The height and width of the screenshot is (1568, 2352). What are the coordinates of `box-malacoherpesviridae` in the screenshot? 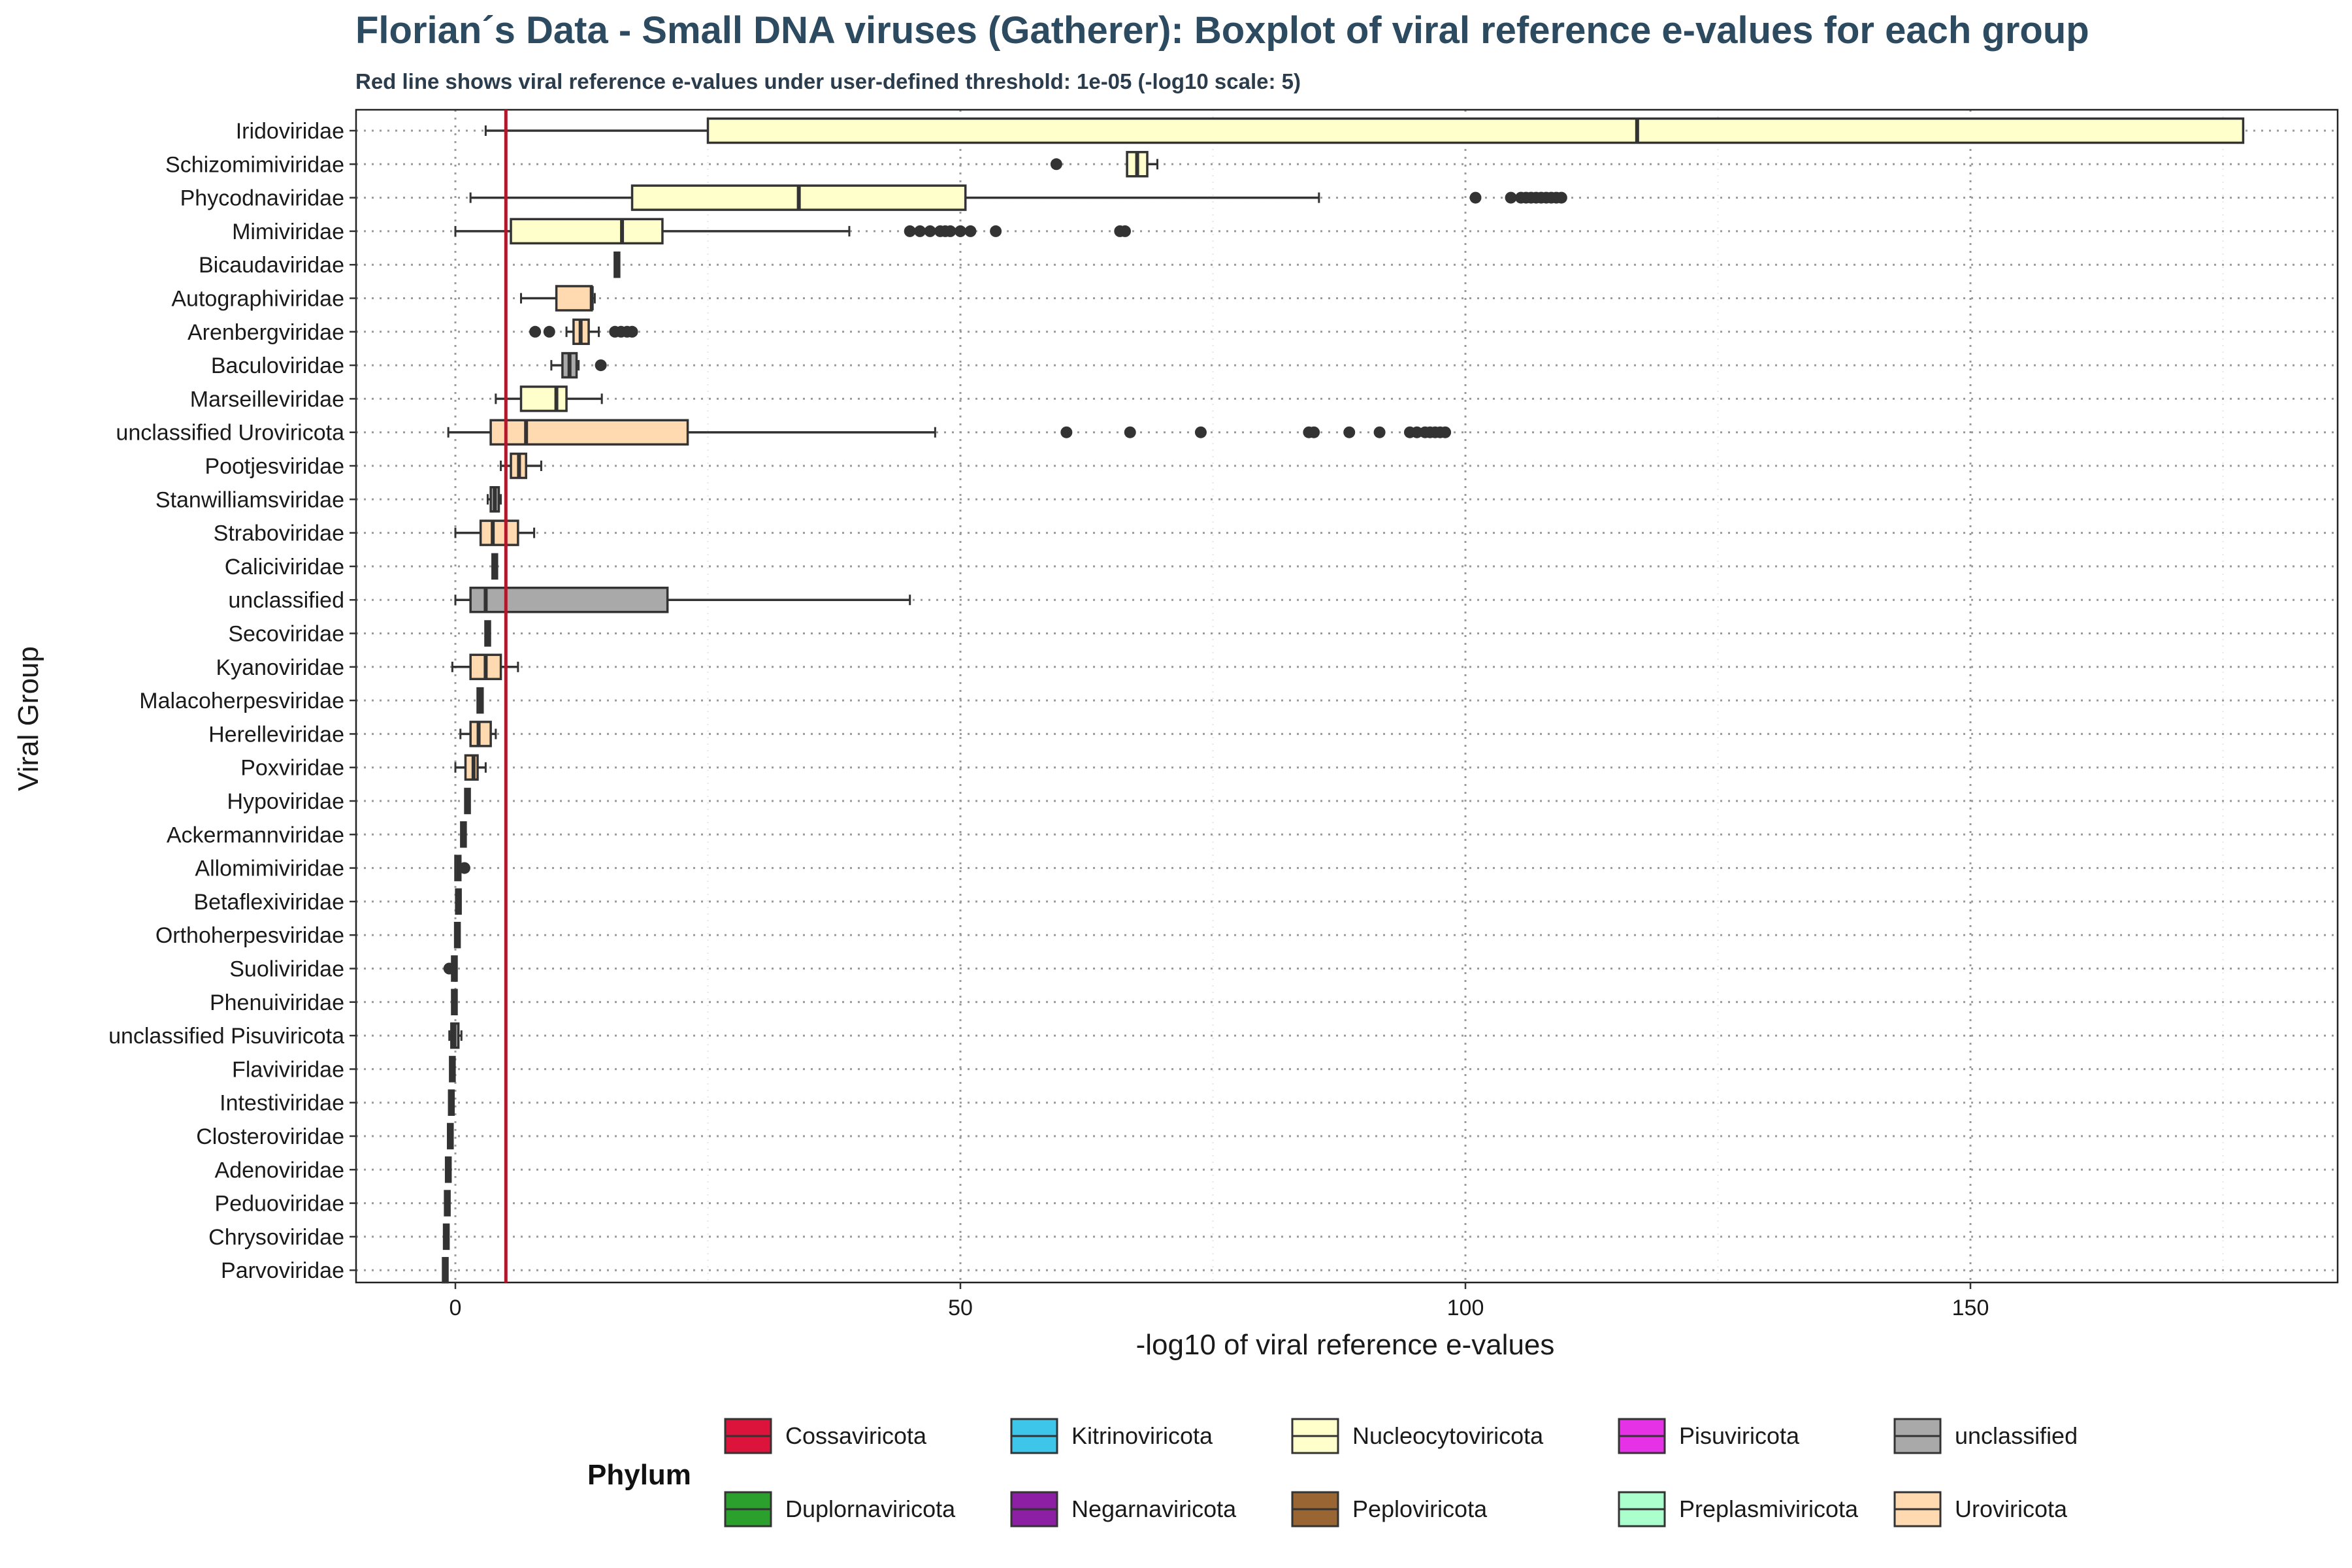 It's located at (480, 700).